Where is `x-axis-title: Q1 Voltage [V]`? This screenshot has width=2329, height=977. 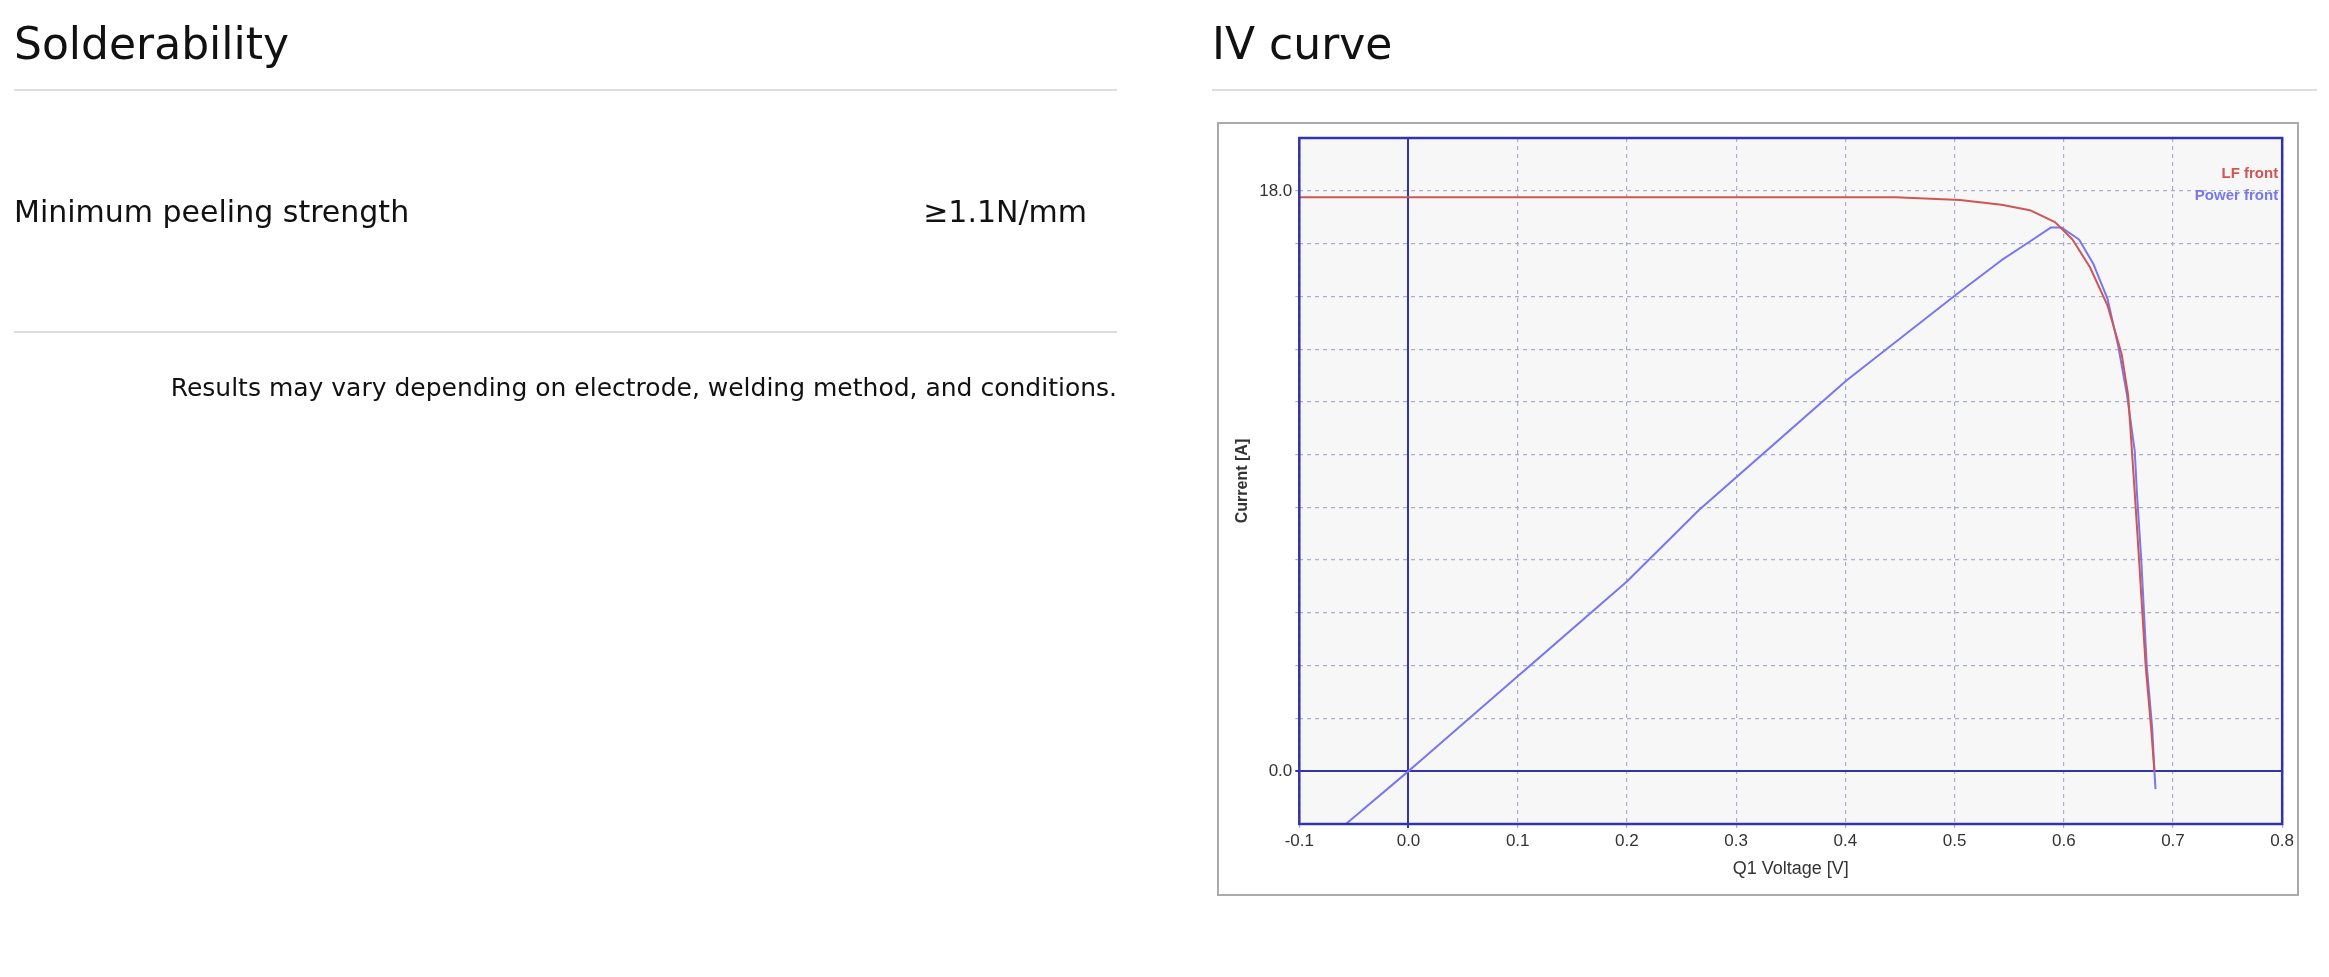 x-axis-title: Q1 Voltage [V] is located at coordinates (1790, 868).